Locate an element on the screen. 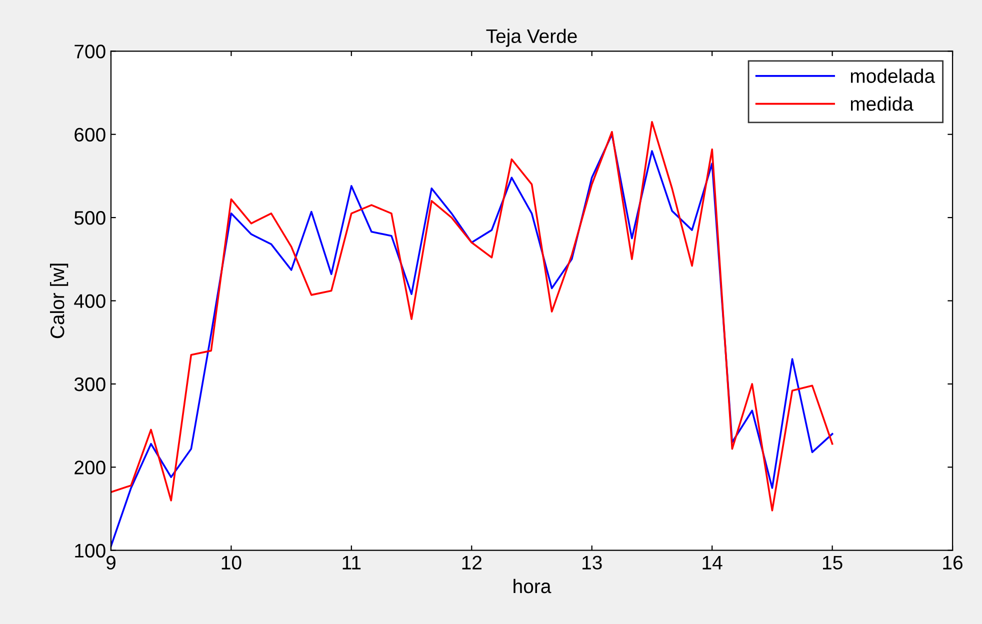  y-tick-label: 500 is located at coordinates (90, 218).